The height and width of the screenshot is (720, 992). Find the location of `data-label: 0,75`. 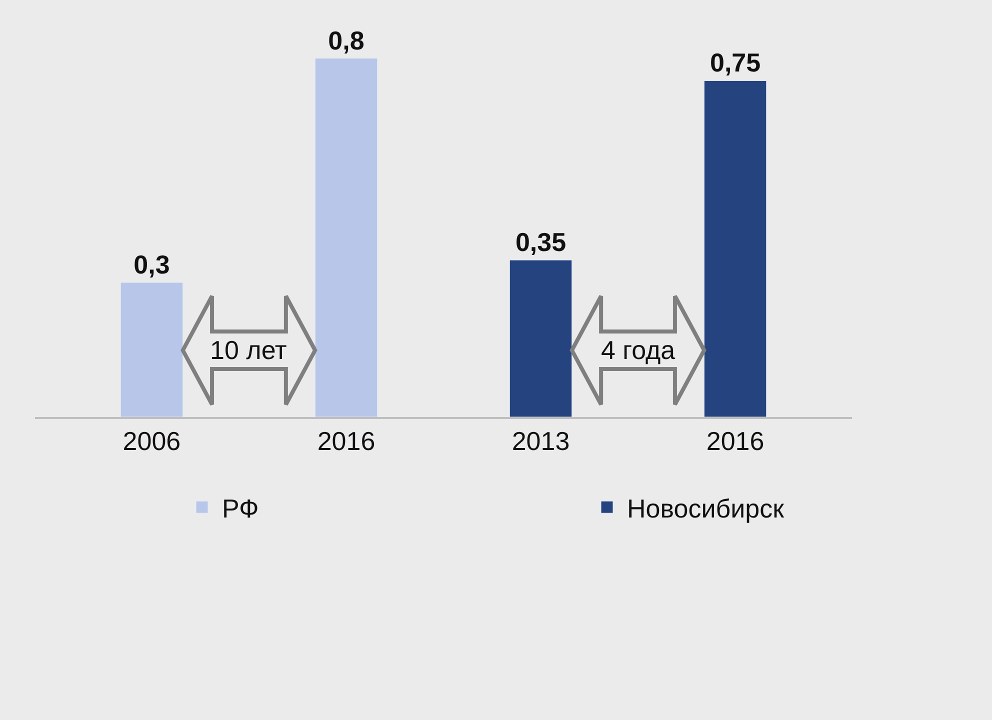

data-label: 0,75 is located at coordinates (735, 63).